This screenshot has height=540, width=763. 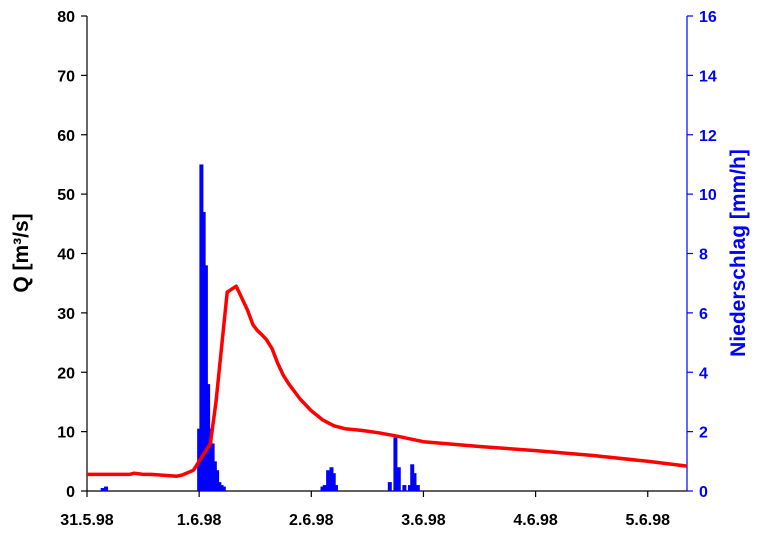 I want to click on y-left-tick-label: 20, so click(x=66, y=373).